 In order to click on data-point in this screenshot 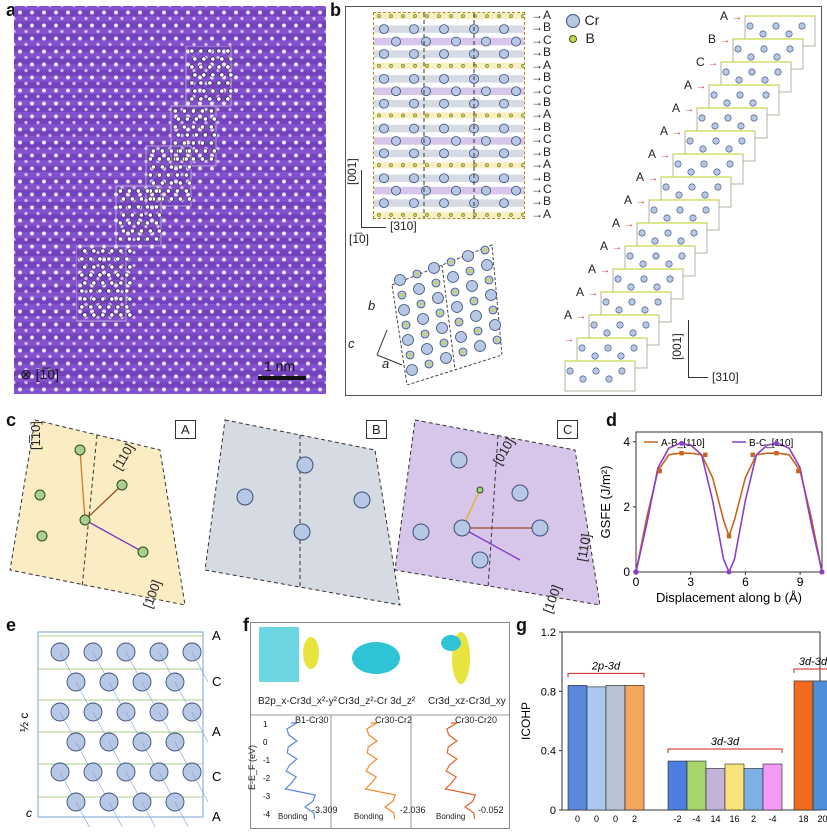, I will do `click(660, 471)`.